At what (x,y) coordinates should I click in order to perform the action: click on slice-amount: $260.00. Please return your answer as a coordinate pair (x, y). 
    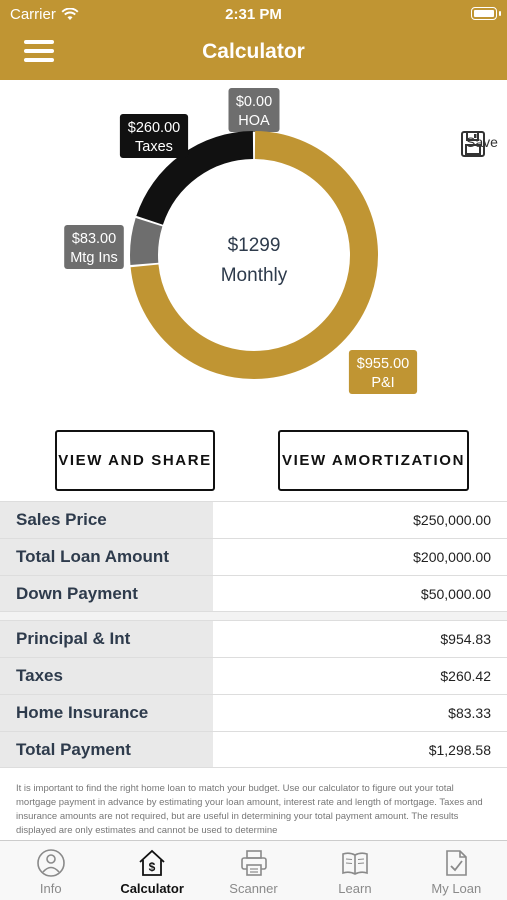
    Looking at the image, I should click on (154, 128).